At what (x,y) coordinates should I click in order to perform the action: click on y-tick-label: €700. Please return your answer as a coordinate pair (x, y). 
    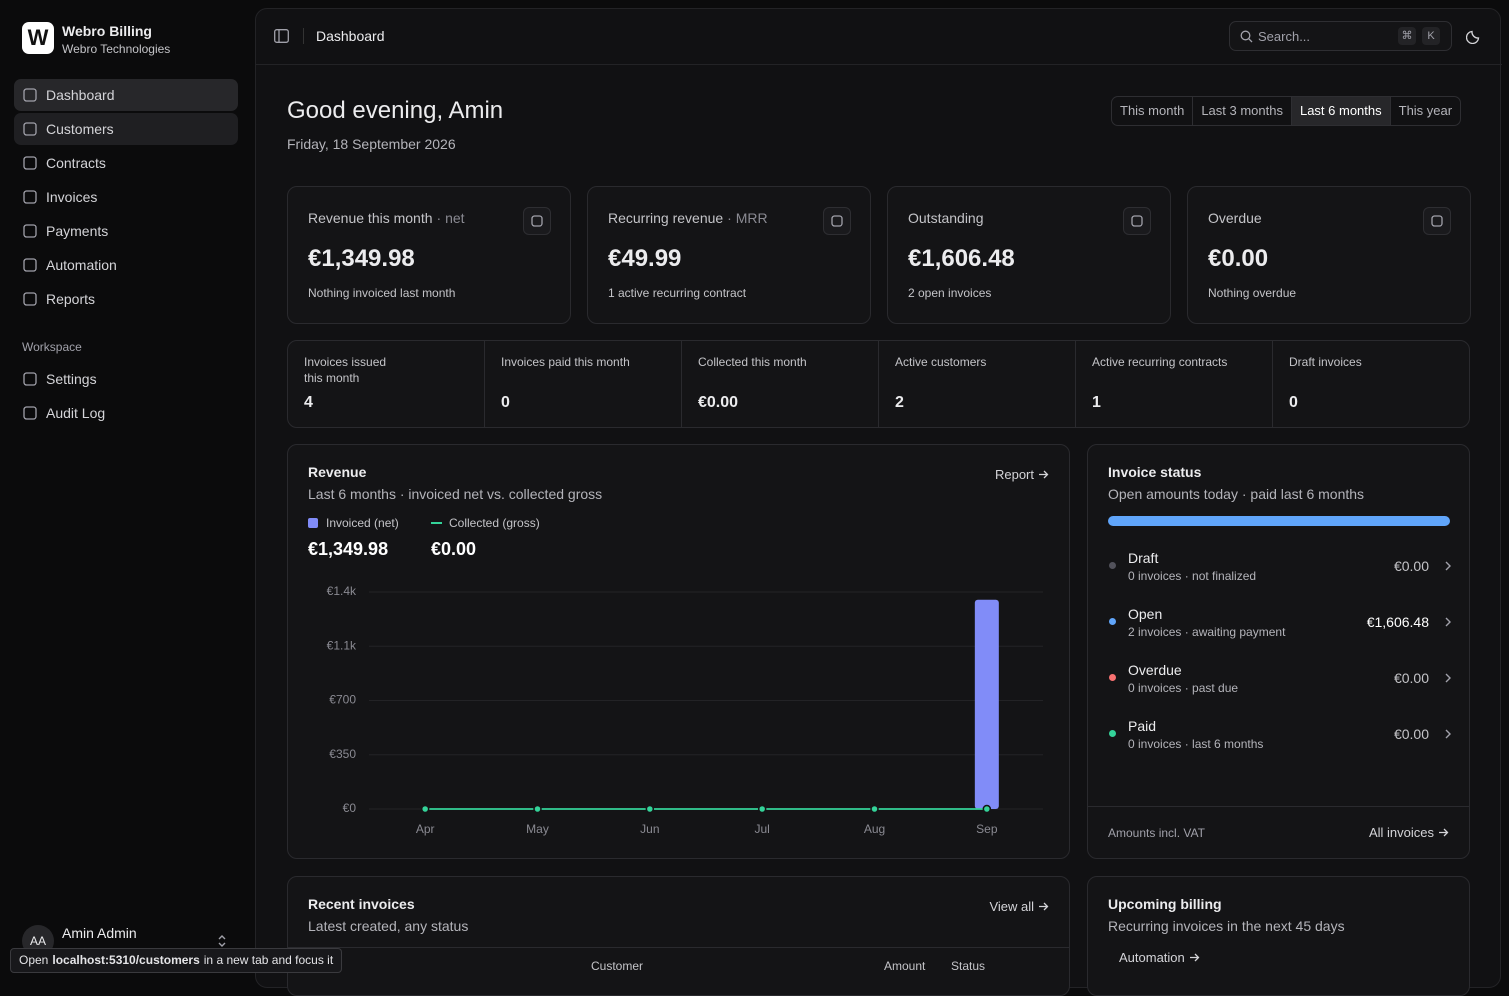
    Looking at the image, I should click on (342, 700).